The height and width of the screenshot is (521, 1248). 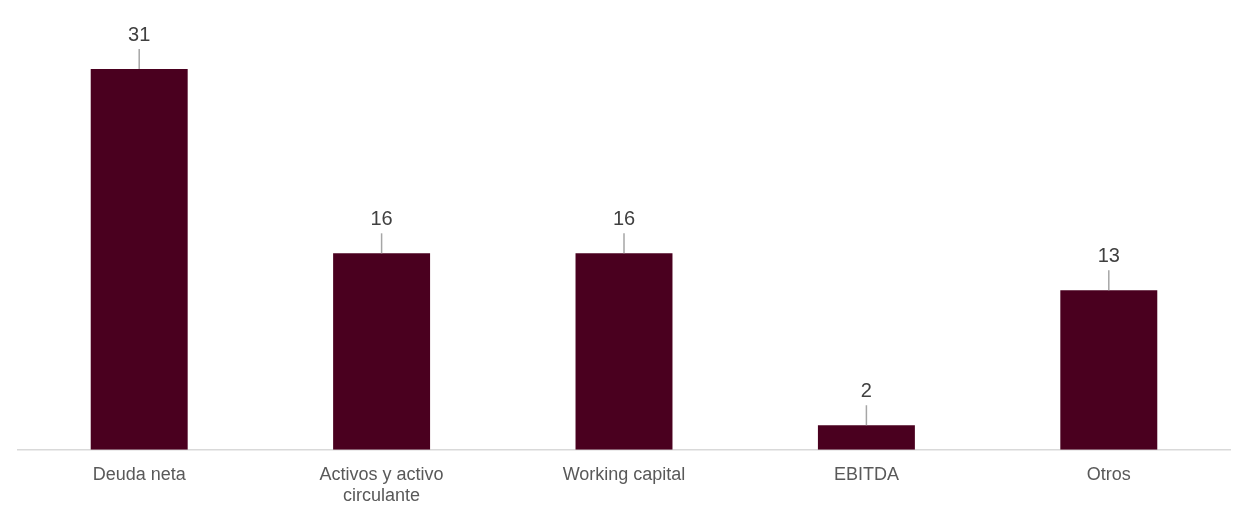 I want to click on x-tick-label: Activos y activo circulante, so click(x=381, y=484).